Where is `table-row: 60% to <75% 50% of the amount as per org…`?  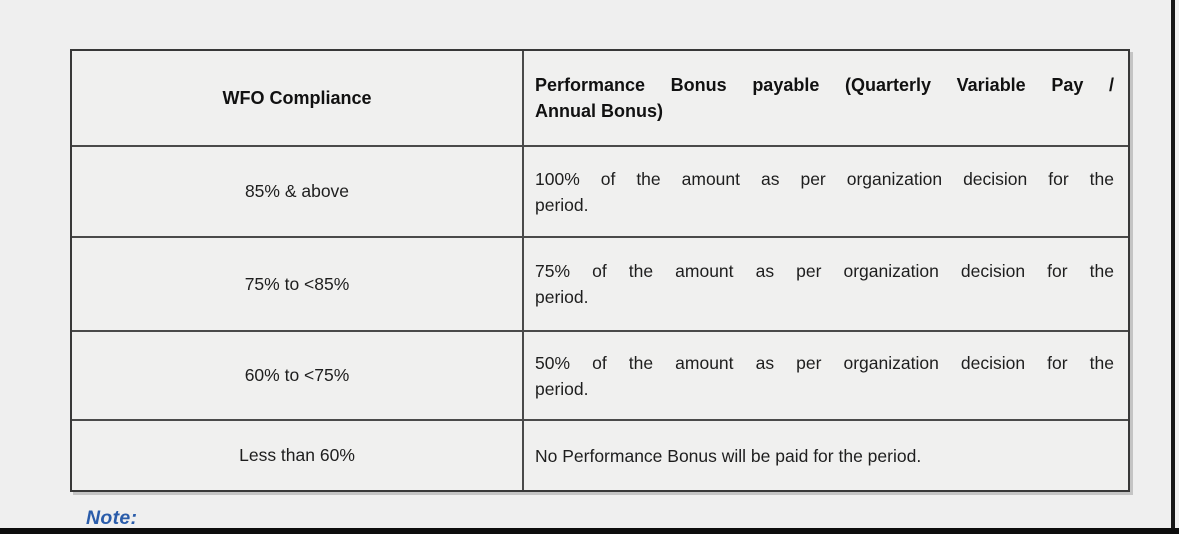
table-row: 60% to <75% 50% of the amount as per org… is located at coordinates (600, 374).